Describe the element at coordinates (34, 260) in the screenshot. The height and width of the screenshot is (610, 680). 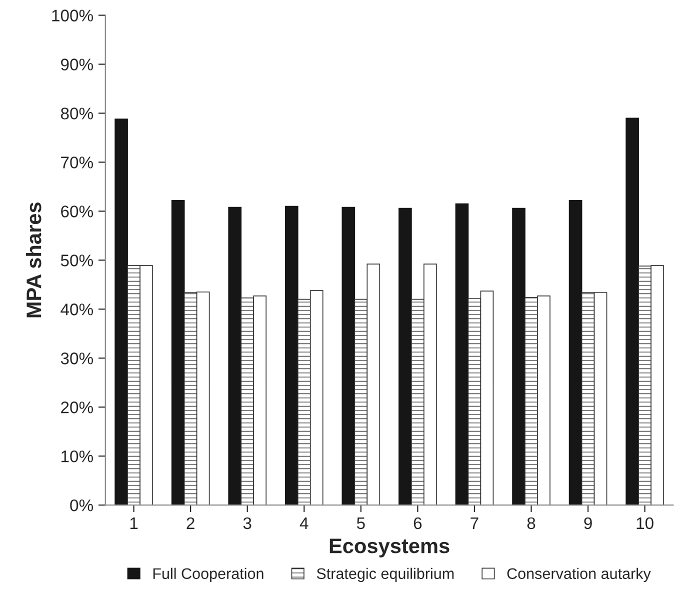
I see `y-axis-title: MPA shares` at that location.